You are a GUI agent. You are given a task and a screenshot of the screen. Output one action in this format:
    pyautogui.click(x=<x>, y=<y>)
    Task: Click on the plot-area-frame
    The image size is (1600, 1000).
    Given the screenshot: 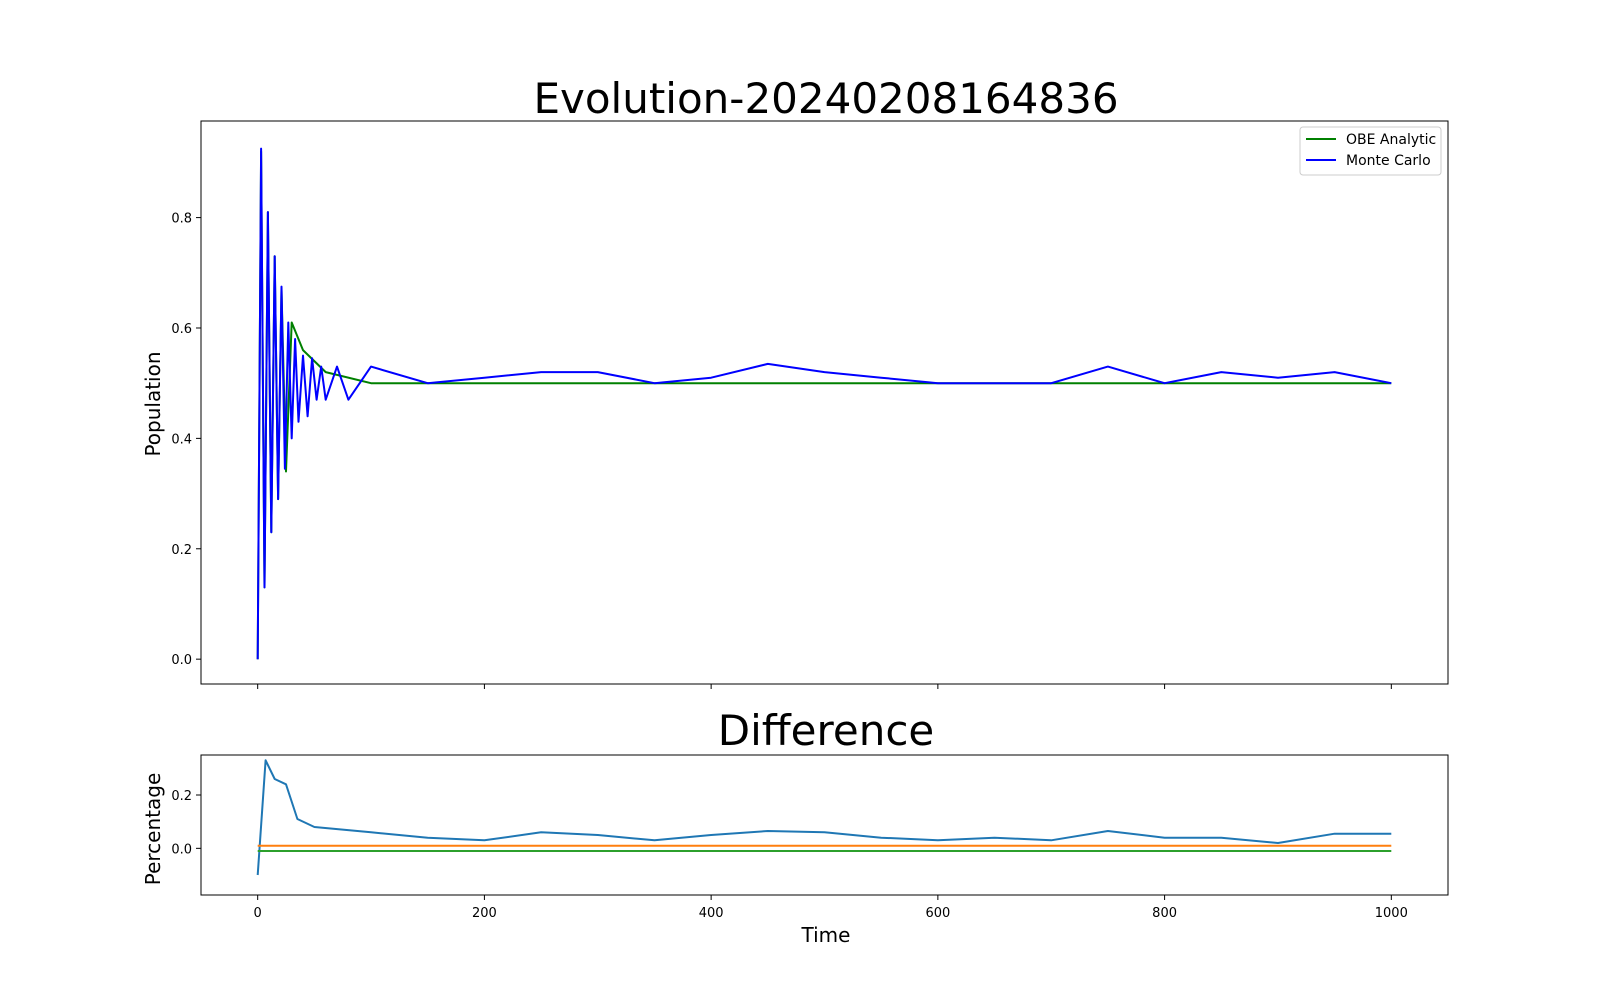 What is the action you would take?
    pyautogui.click(x=824, y=825)
    